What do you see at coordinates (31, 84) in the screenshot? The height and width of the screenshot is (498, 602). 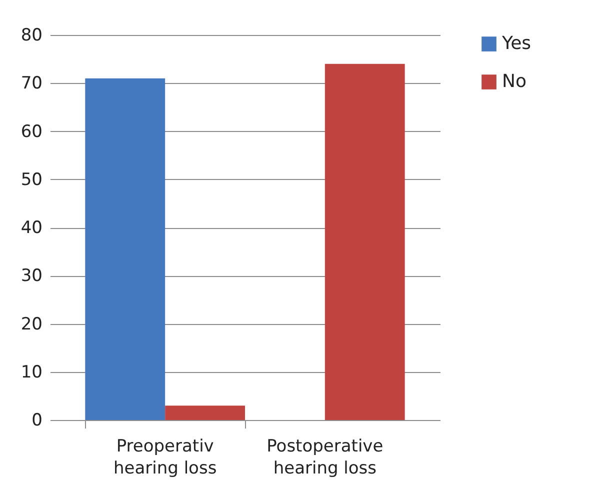 I see `y-tick-label: 70` at bounding box center [31, 84].